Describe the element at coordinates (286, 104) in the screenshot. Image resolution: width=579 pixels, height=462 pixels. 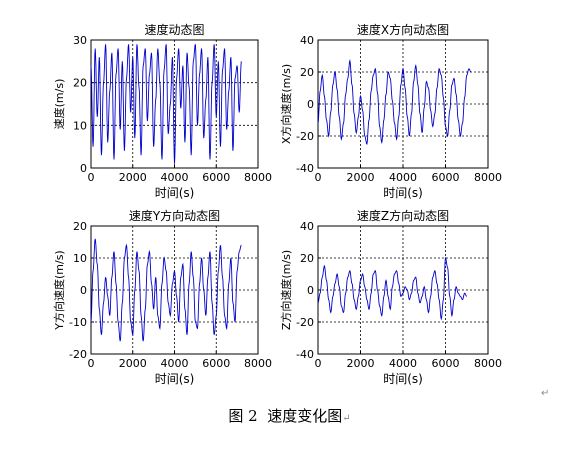
I see `y-axis-label: X方向速度(m/s)` at that location.